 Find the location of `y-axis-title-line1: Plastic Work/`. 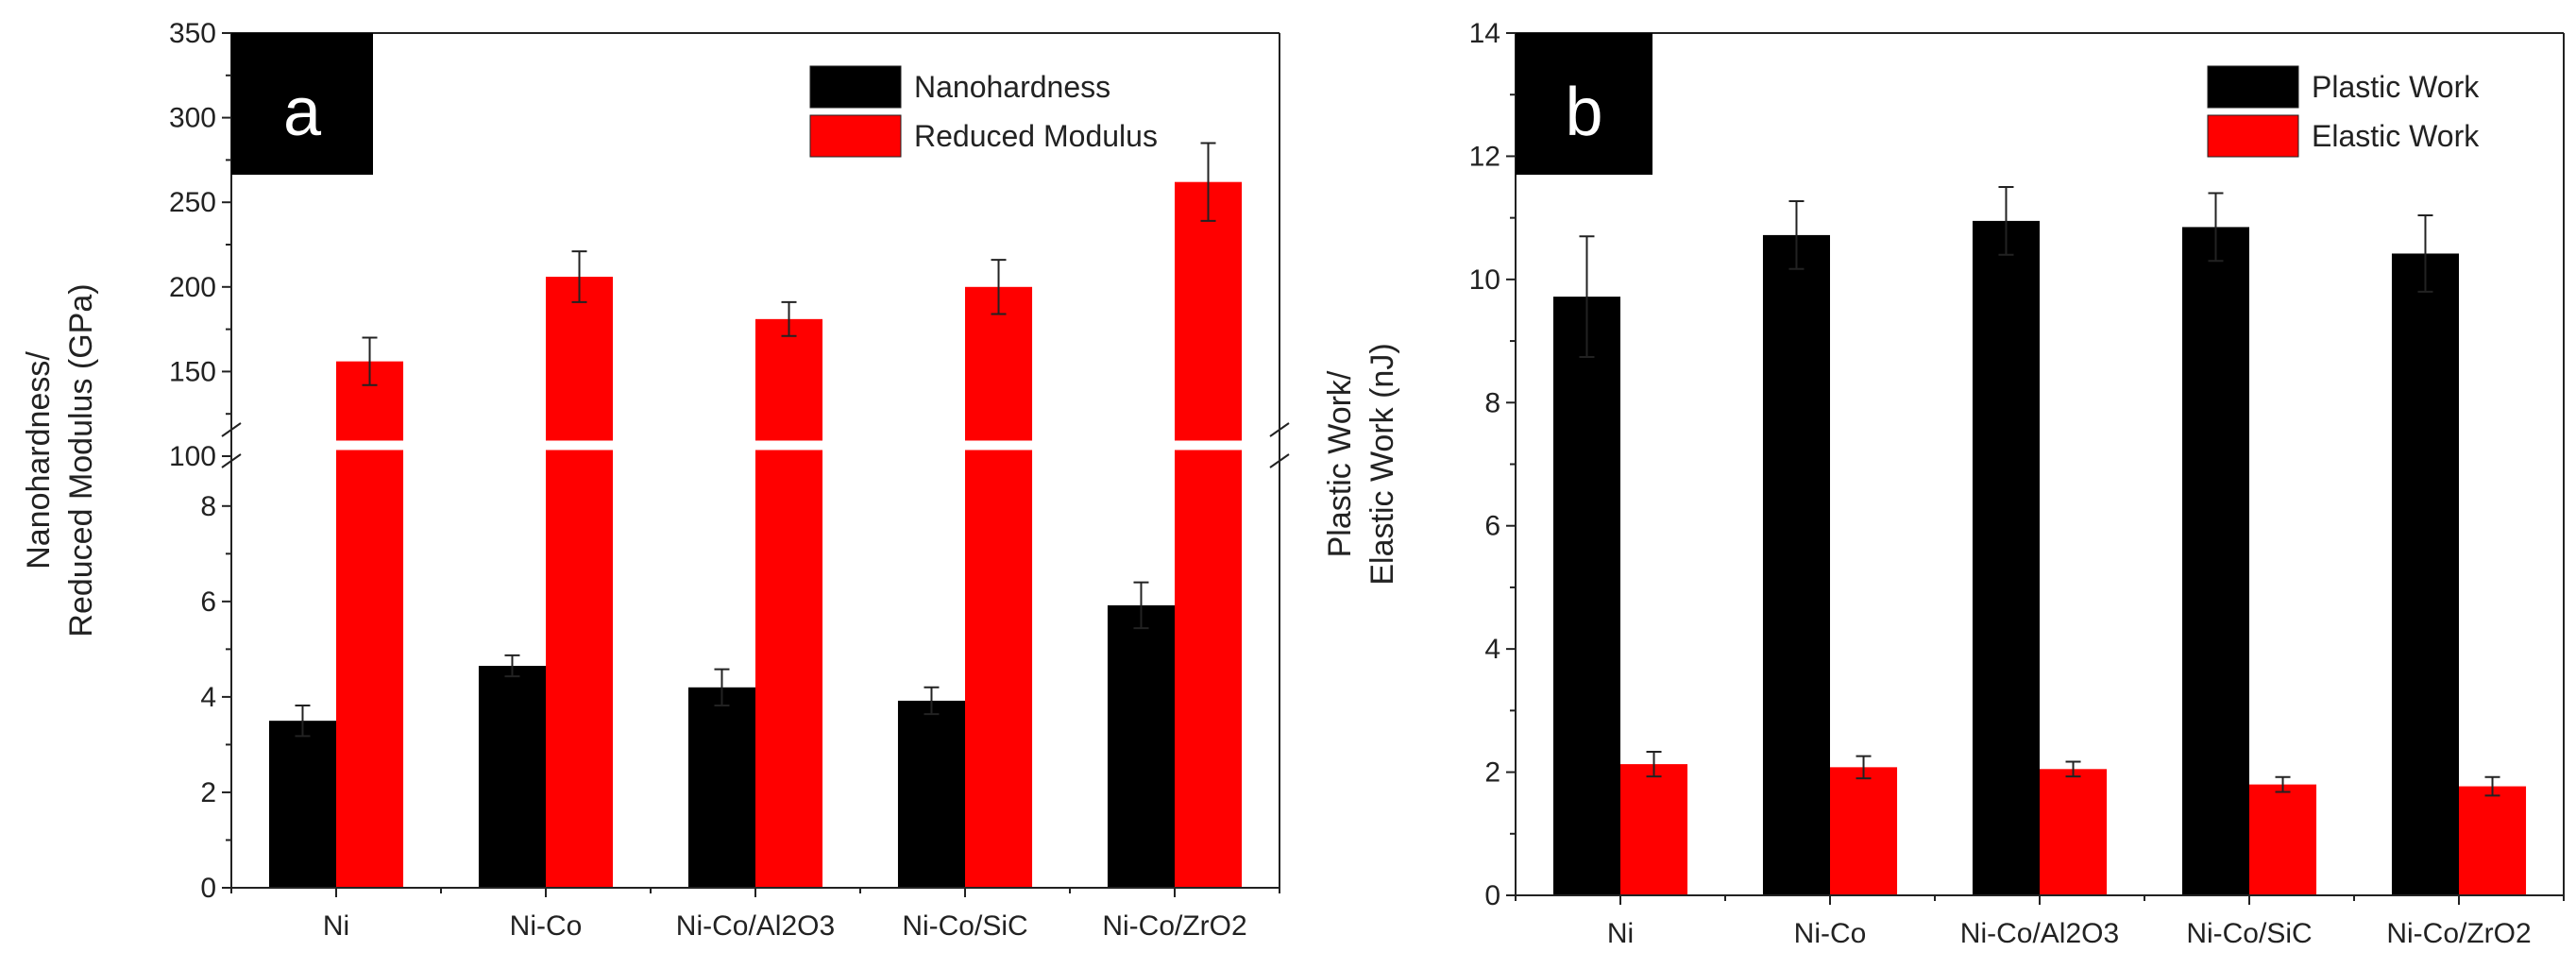

y-axis-title-line1: Plastic Work/ is located at coordinates (1340, 463).